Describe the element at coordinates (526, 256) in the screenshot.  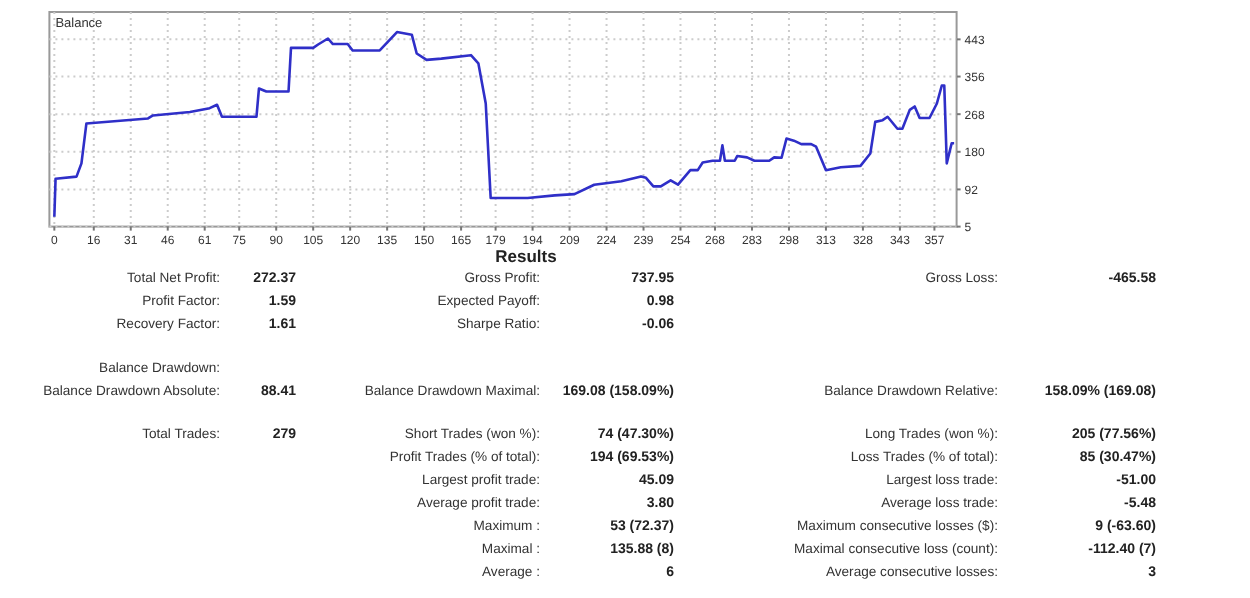
I see `text: Results` at that location.